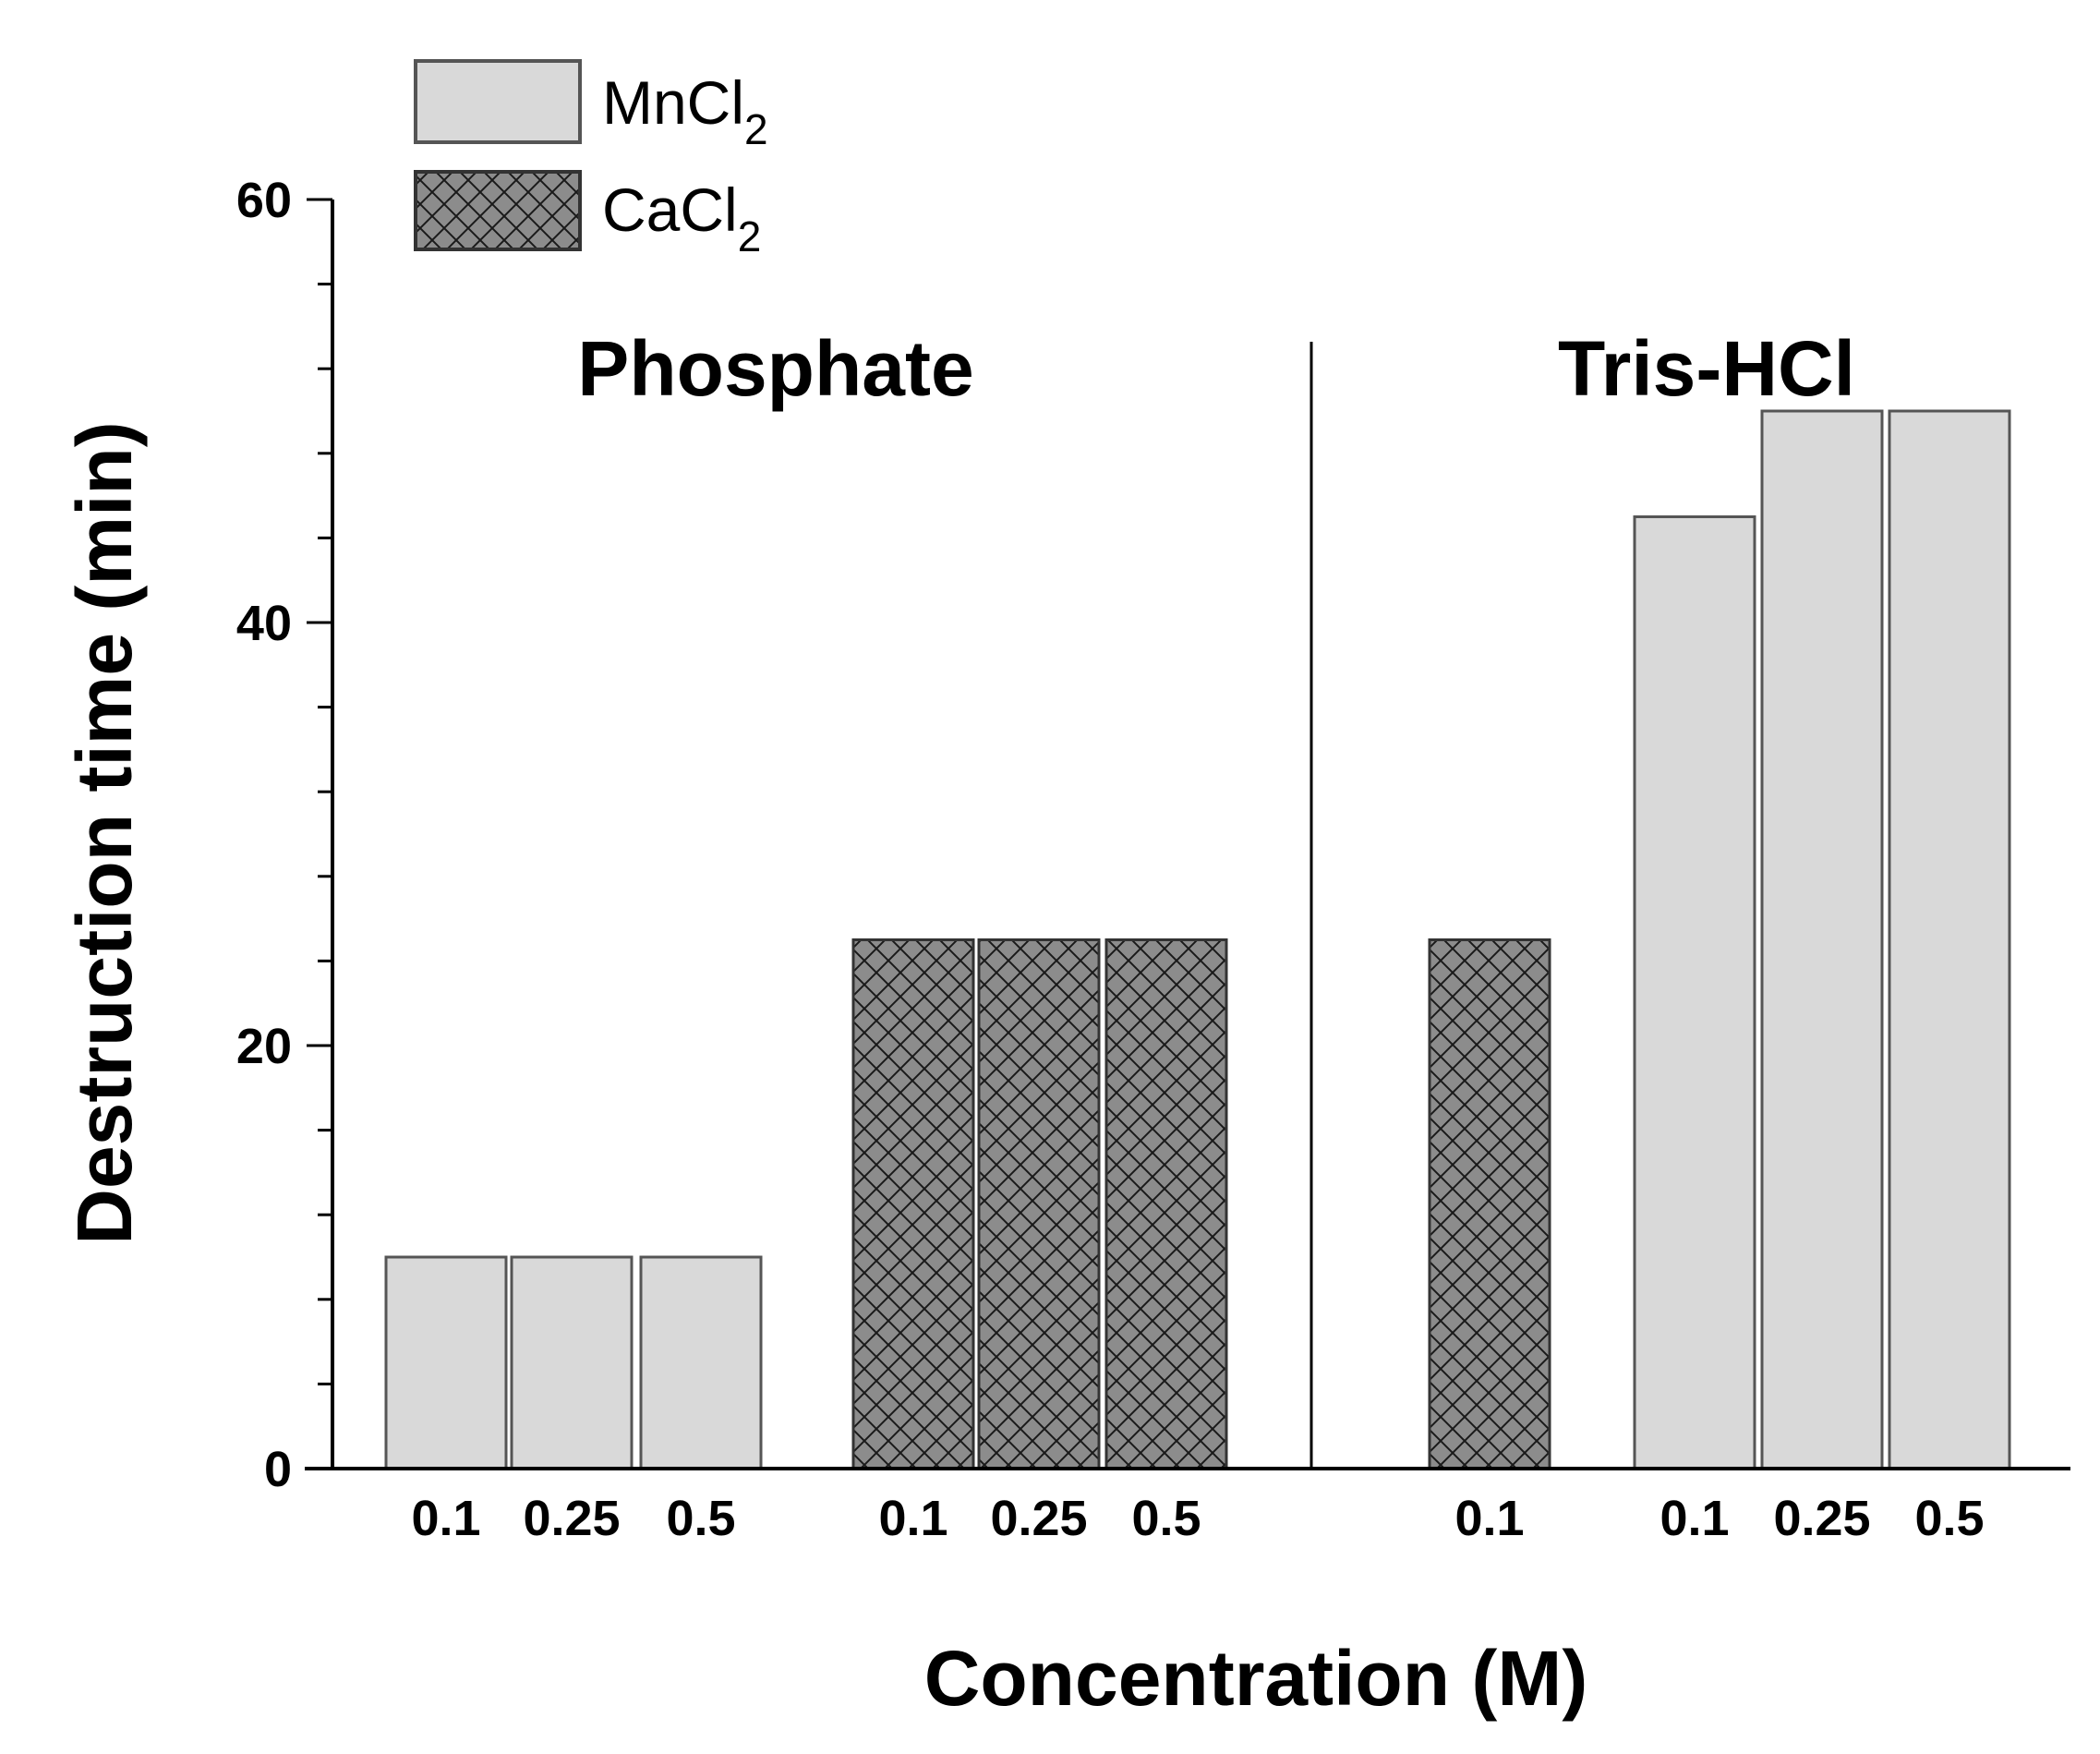  I want to click on y-tick-label: 40, so click(264, 624).